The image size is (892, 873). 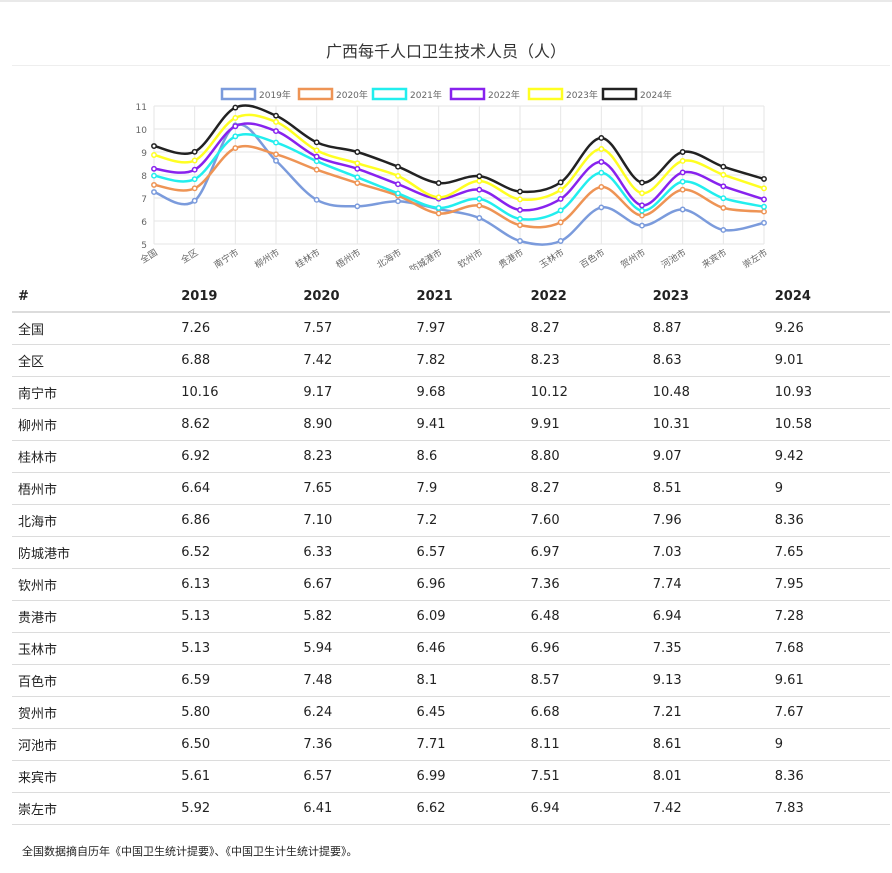 What do you see at coordinates (467, 744) in the screenshot?
I see `table-cell: 7.71` at bounding box center [467, 744].